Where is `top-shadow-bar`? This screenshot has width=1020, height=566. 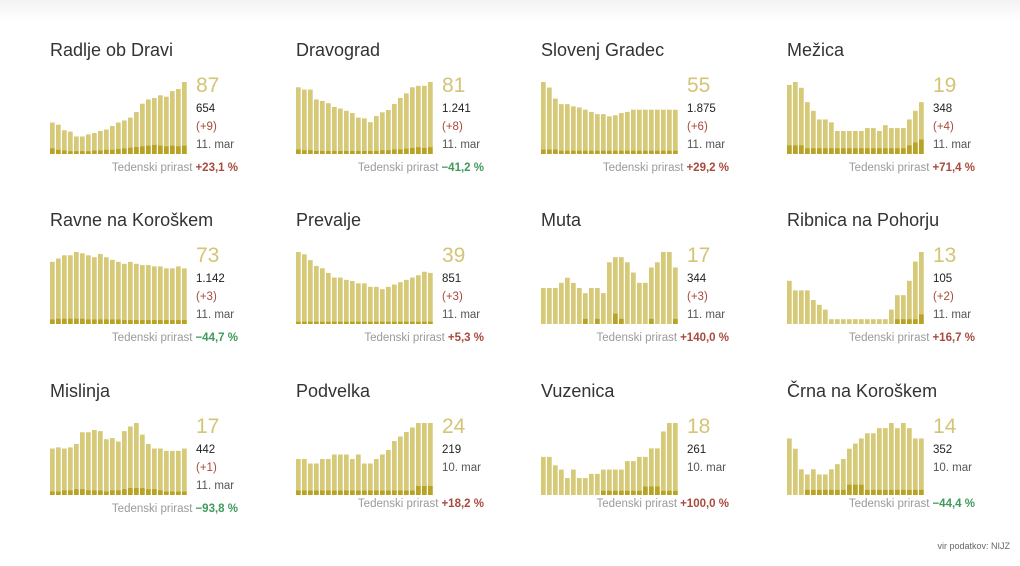
top-shadow-bar is located at coordinates (510, 11).